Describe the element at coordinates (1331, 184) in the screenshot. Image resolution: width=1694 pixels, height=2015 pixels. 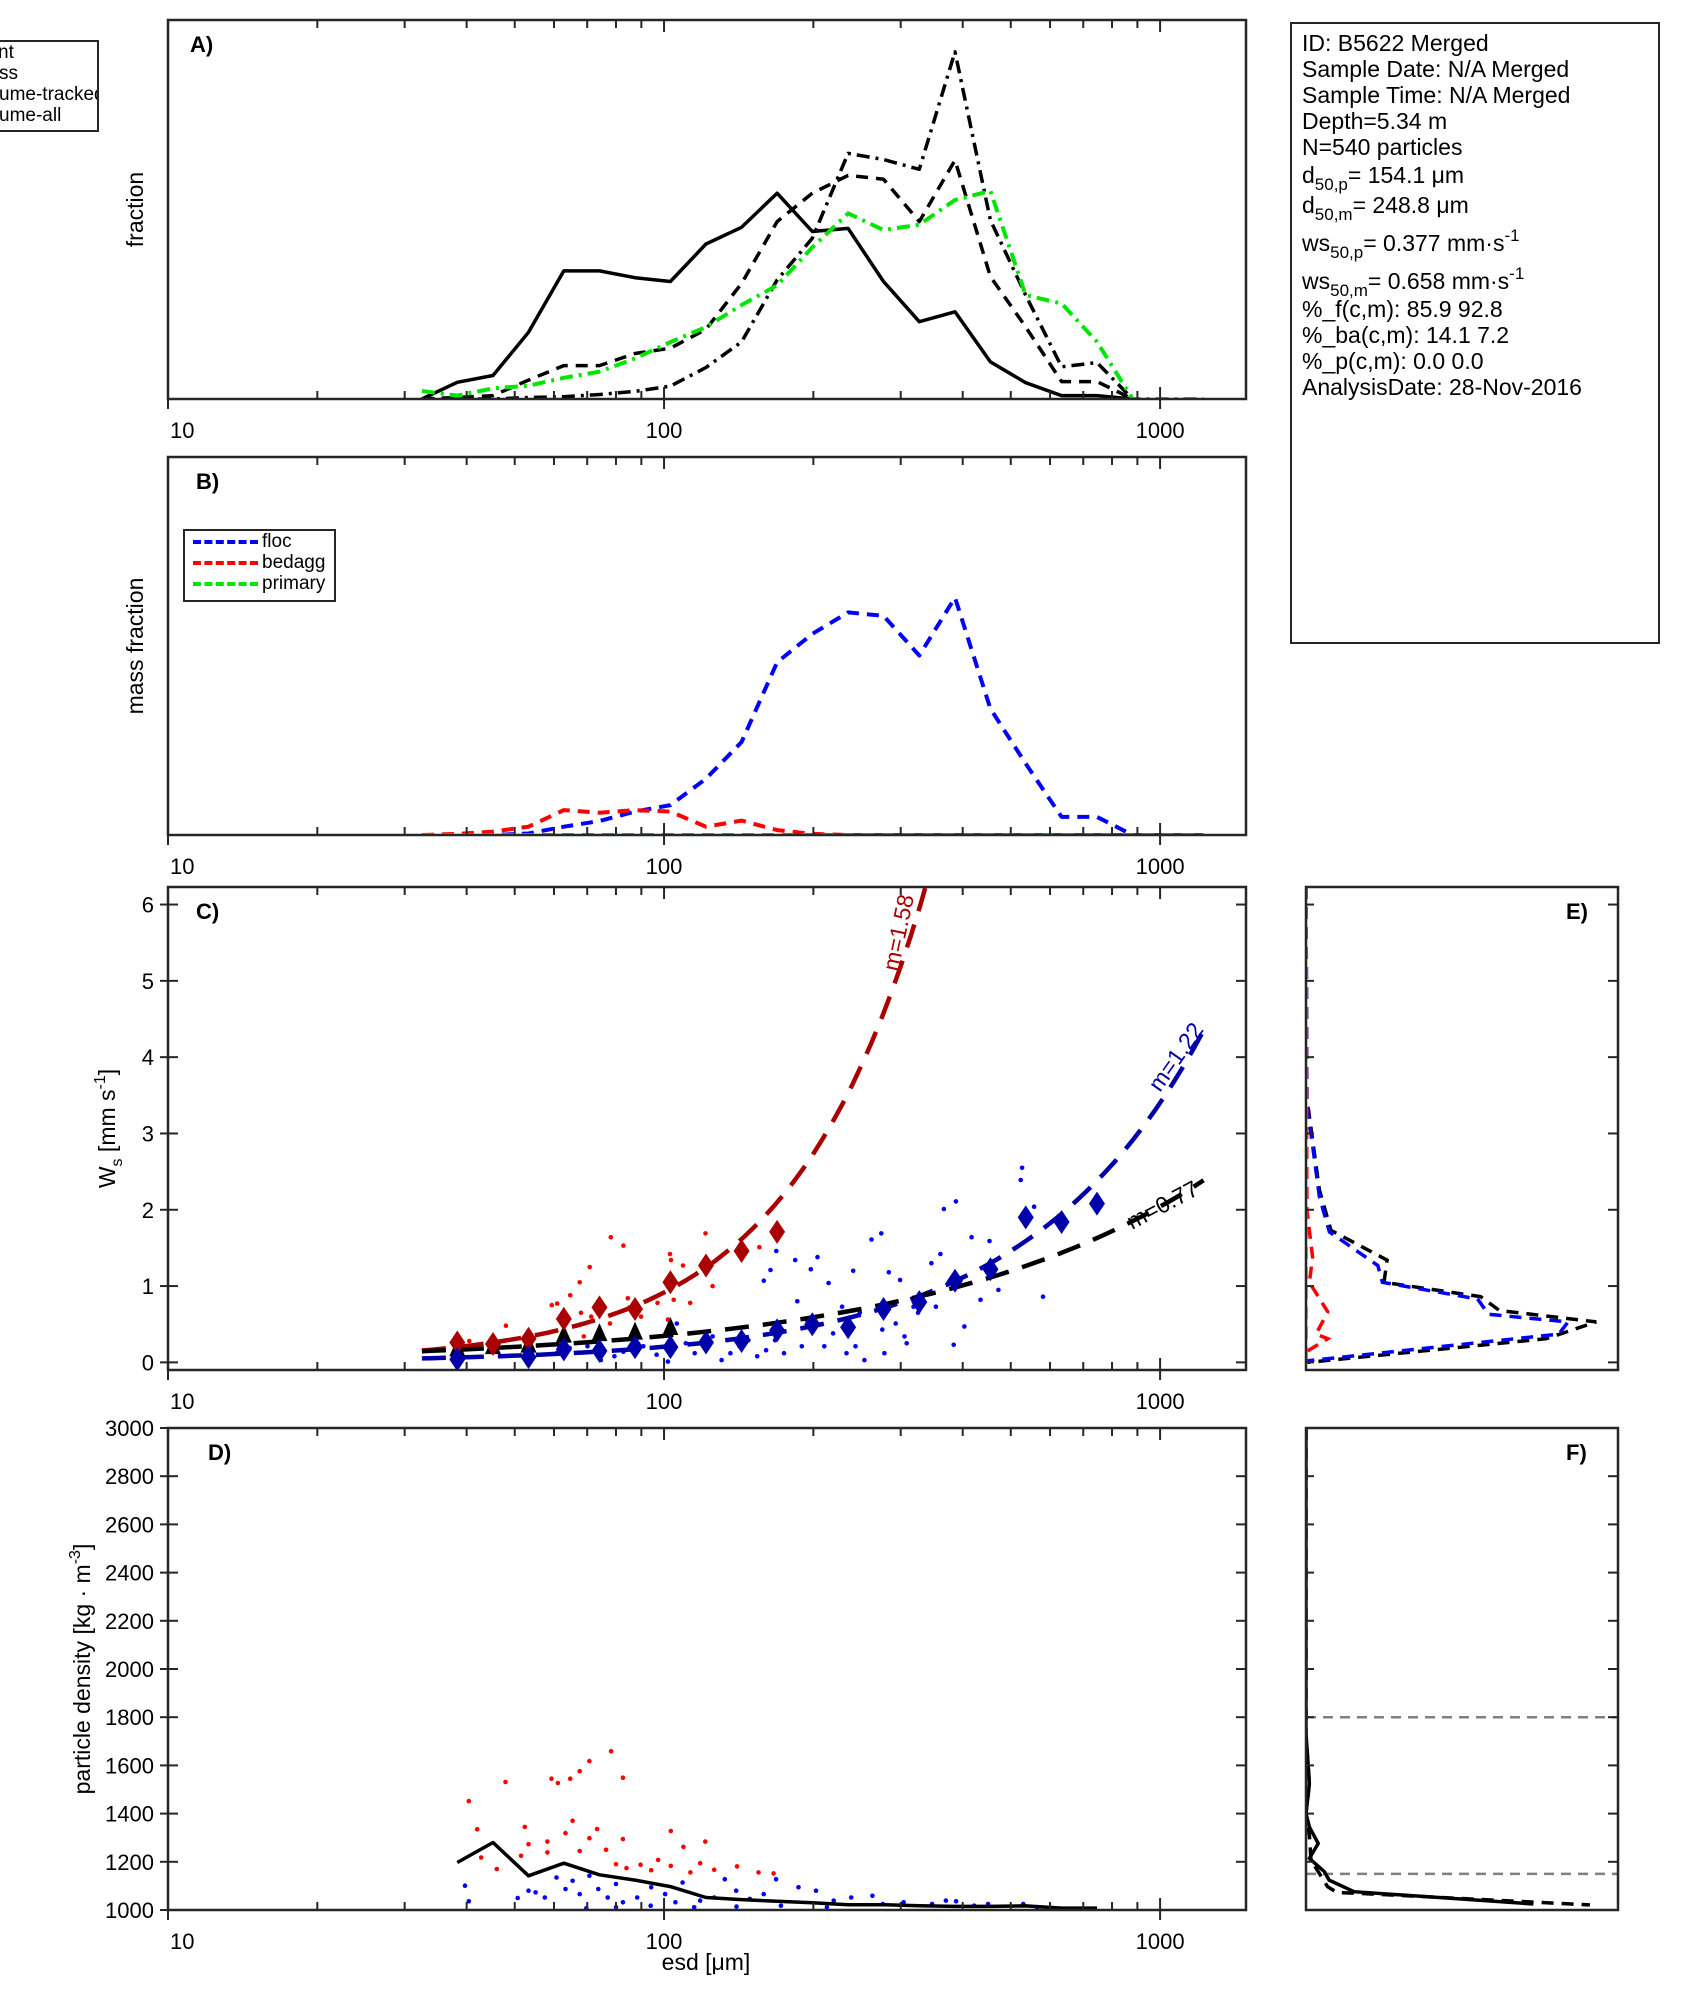
I see `subscript: 50,p` at that location.